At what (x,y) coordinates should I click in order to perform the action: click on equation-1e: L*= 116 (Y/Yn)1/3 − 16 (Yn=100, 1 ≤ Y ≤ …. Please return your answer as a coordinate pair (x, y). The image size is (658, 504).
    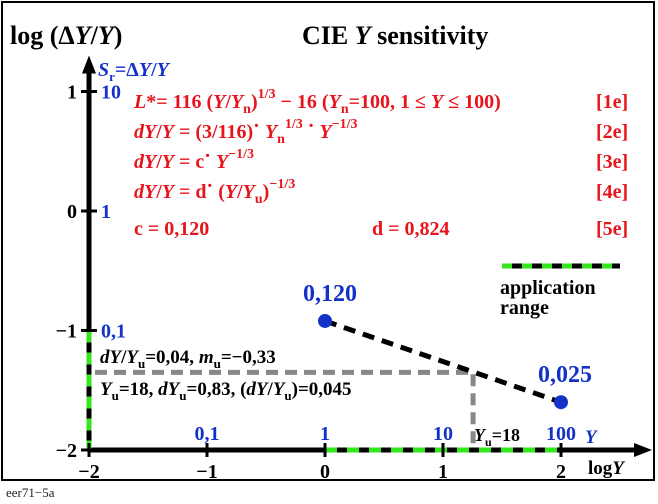
    Looking at the image, I should click on (317, 102).